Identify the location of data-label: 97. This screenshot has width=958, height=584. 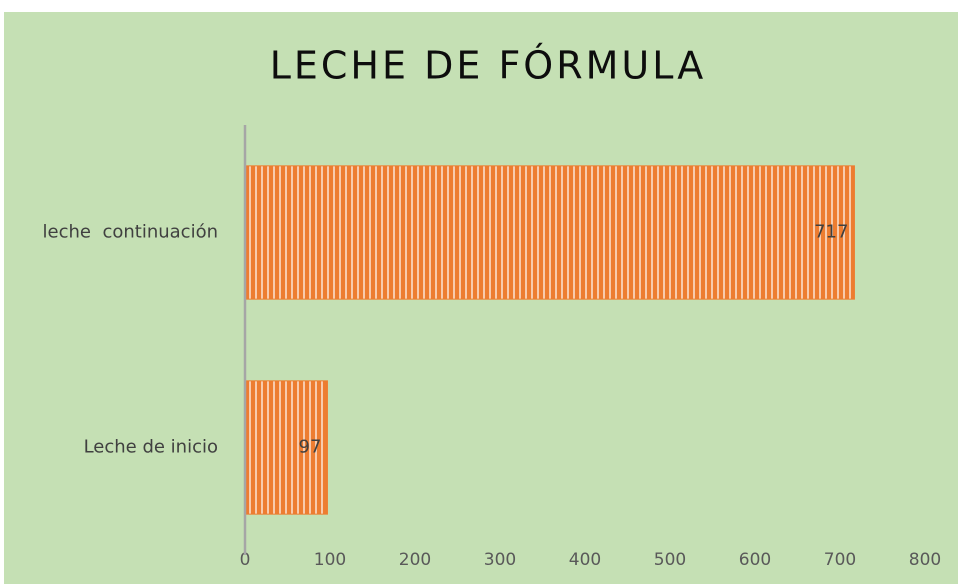
(310, 447).